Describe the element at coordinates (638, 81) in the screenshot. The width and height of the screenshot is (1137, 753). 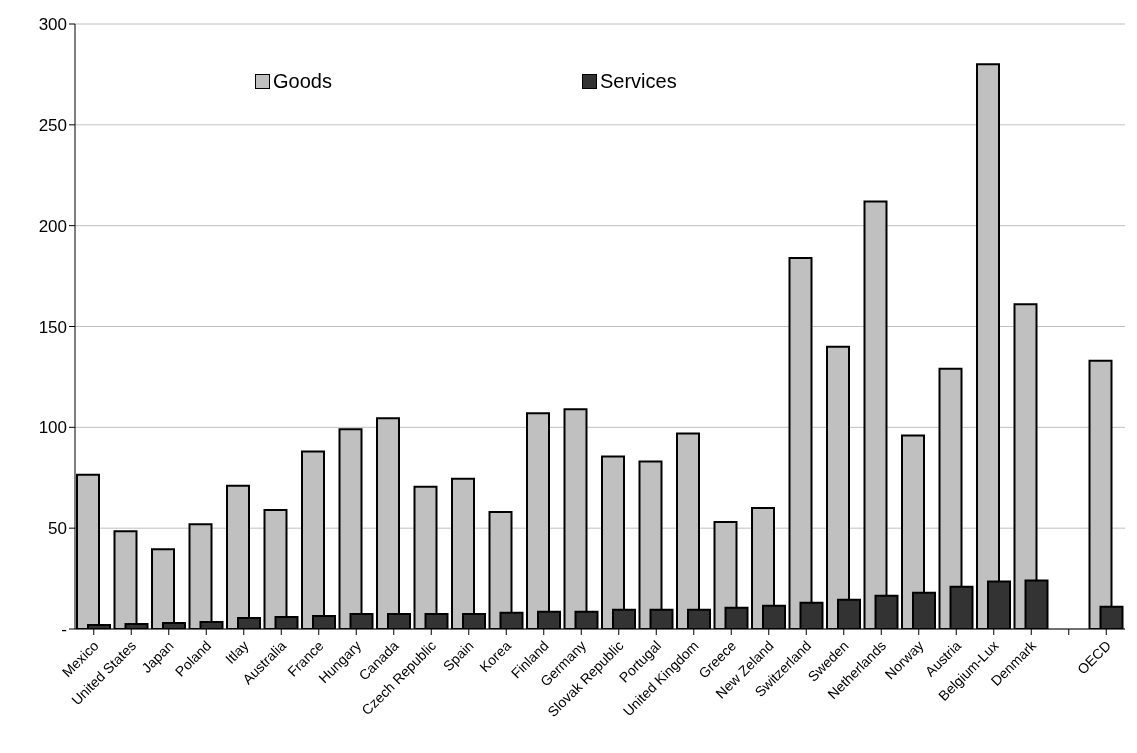
I see `legend-label: Services` at that location.